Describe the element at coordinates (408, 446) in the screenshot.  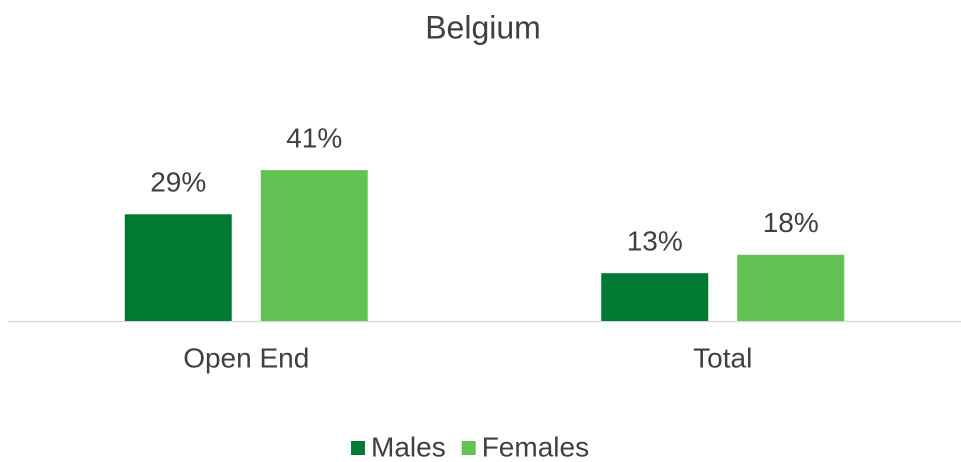
I see `legend-label: Males` at that location.